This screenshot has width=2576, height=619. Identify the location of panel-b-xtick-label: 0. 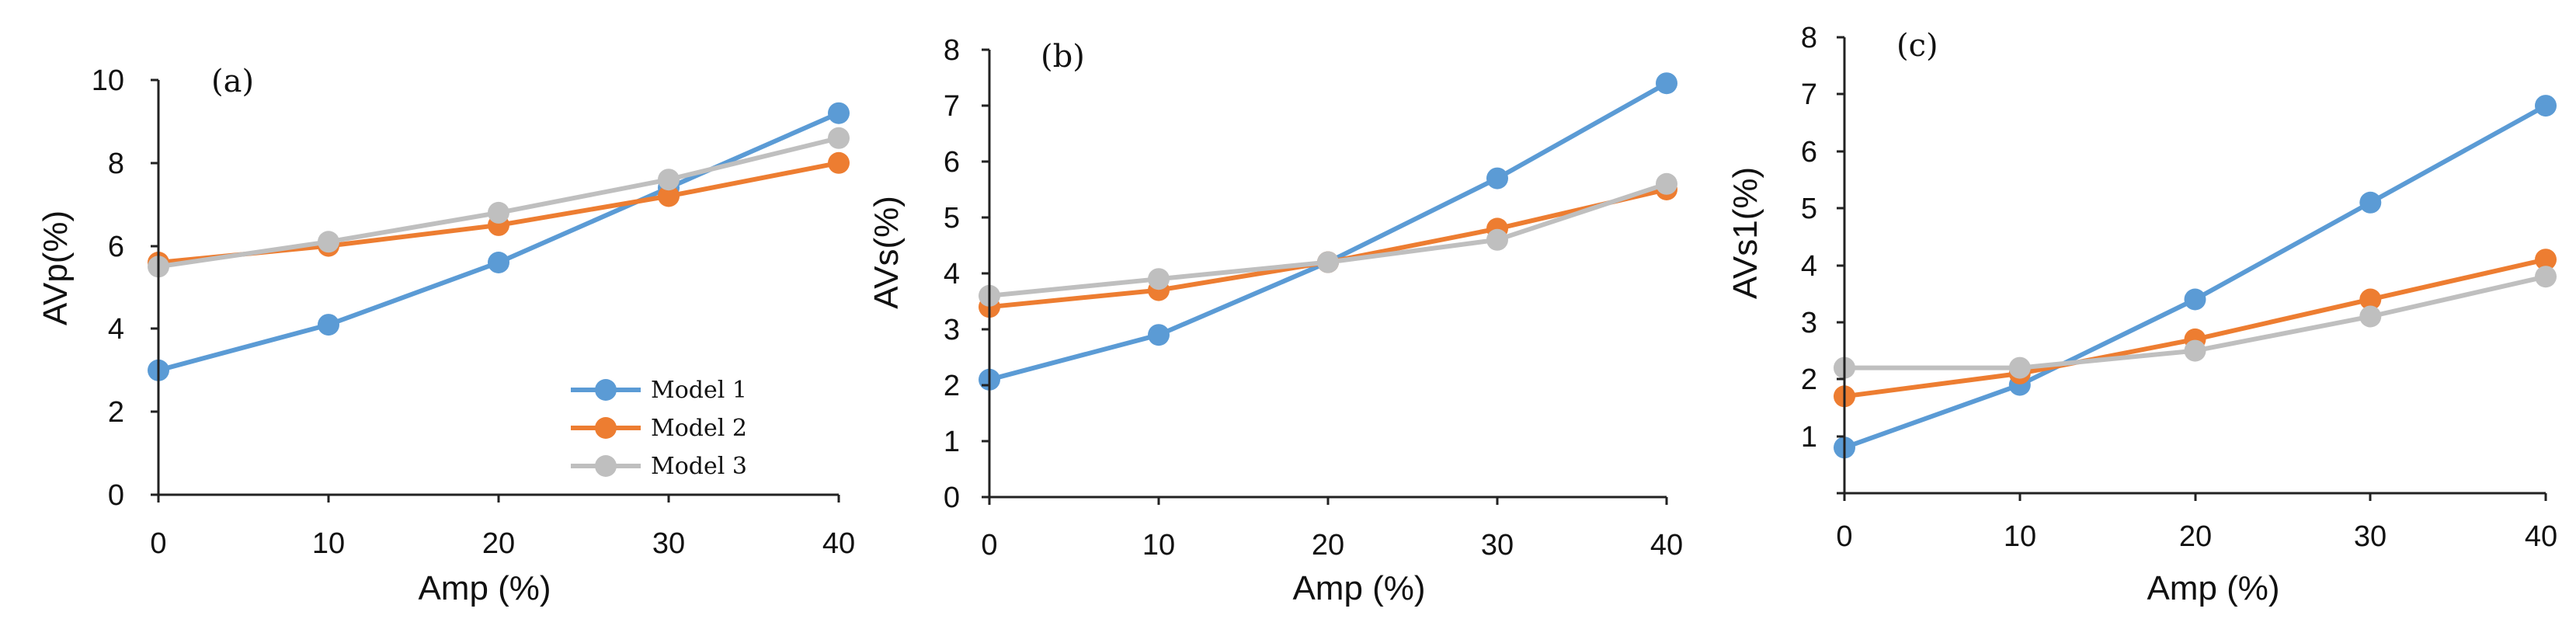
(989, 545).